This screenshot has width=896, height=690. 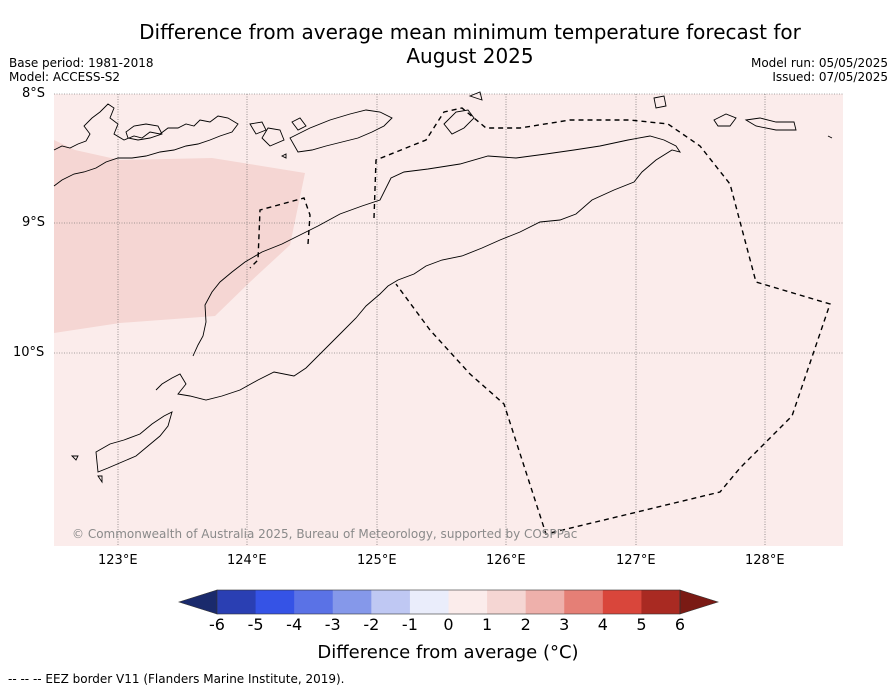 What do you see at coordinates (448, 624) in the screenshot?
I see `colorbar-tick-label: 0` at bounding box center [448, 624].